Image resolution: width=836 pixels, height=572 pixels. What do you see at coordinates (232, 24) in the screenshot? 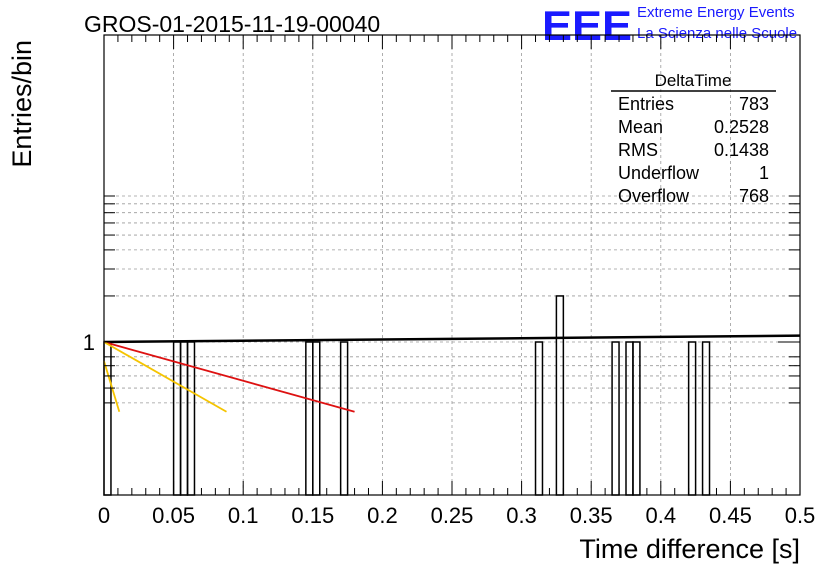
I see `chart-title: GROS-01-2015-11-19-00040` at bounding box center [232, 24].